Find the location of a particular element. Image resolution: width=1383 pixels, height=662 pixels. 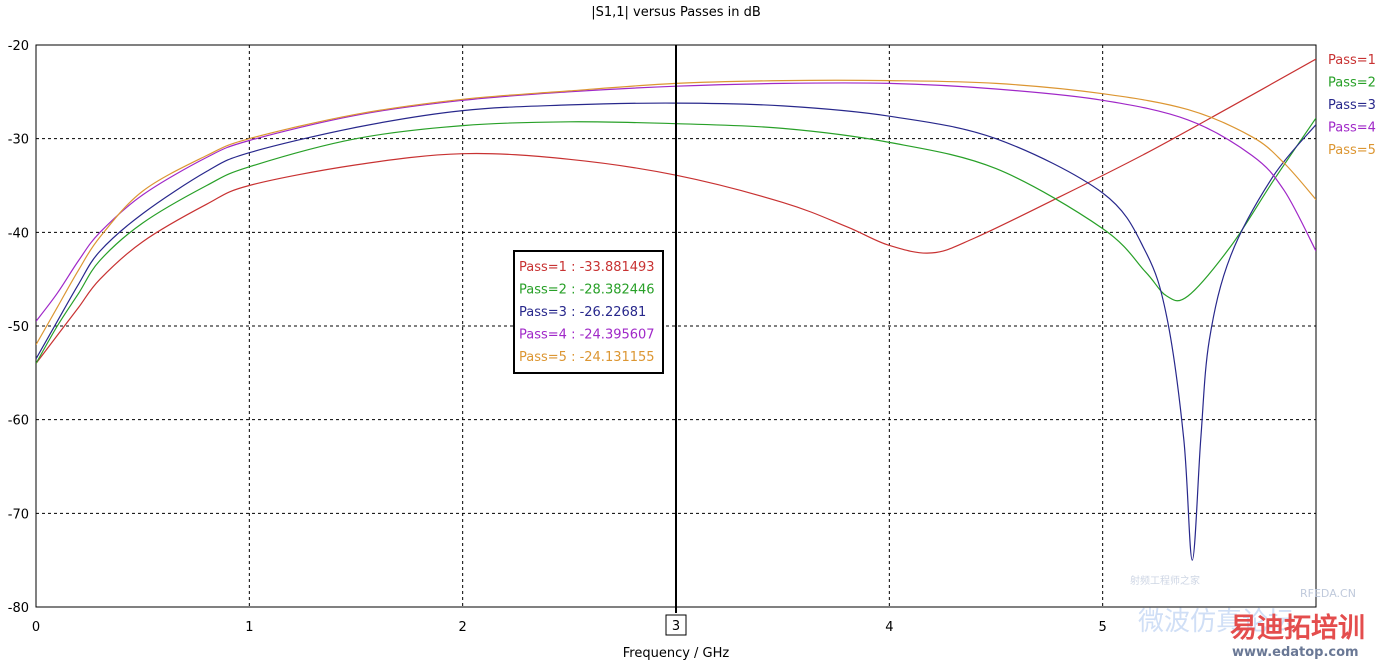

x-tick-label: 1 is located at coordinates (249, 627).